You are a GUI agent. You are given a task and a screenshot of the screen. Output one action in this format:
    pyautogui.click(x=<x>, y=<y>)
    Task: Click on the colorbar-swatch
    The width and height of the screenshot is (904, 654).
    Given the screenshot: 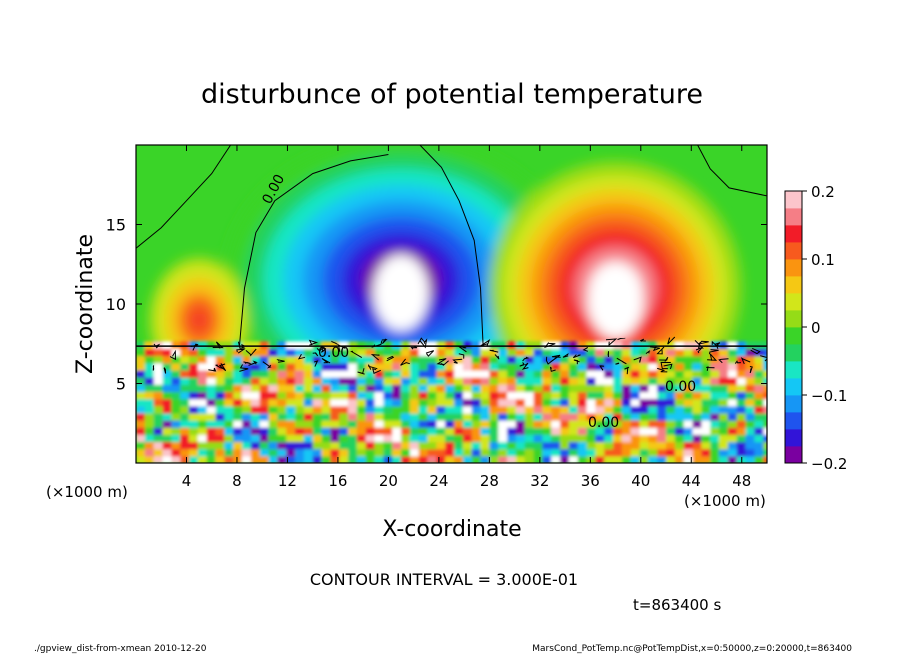 What is the action you would take?
    pyautogui.click(x=793, y=421)
    